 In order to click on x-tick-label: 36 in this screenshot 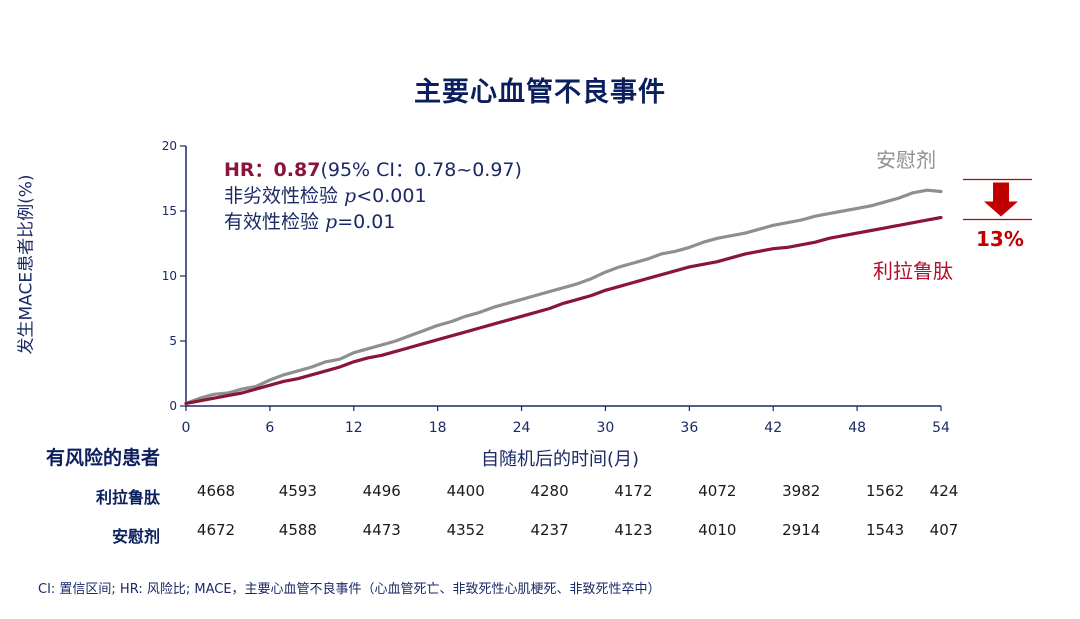, I will do `click(689, 428)`.